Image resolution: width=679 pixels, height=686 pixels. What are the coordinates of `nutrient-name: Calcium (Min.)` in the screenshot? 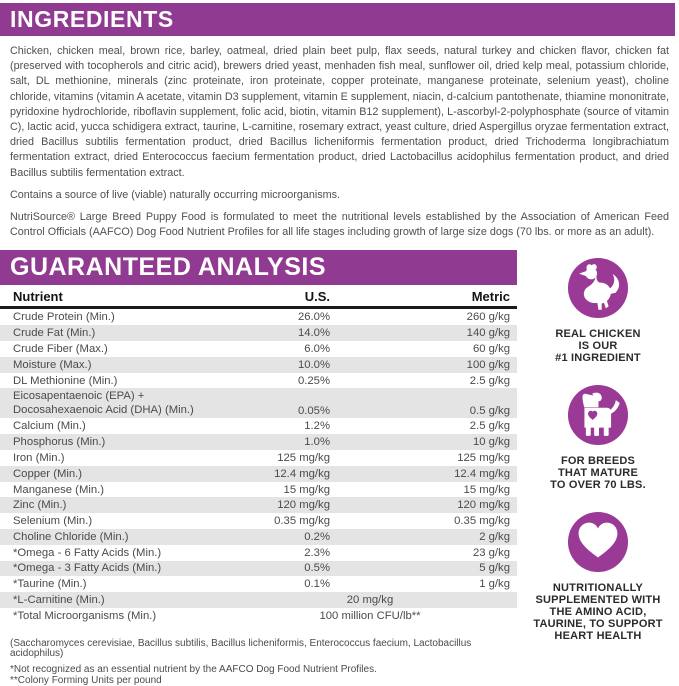 It's located at (49, 426).